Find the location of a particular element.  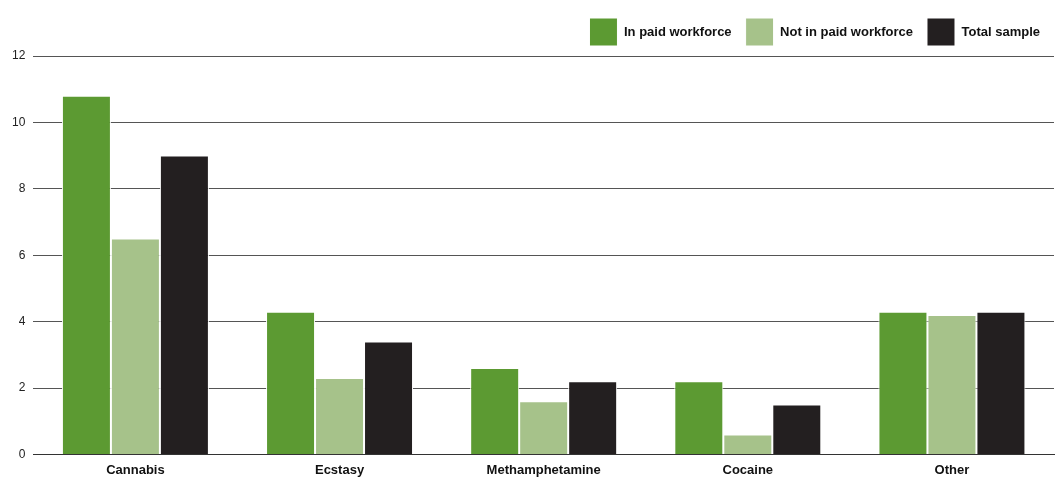

legend-label: In paid workforce is located at coordinates (677, 31).